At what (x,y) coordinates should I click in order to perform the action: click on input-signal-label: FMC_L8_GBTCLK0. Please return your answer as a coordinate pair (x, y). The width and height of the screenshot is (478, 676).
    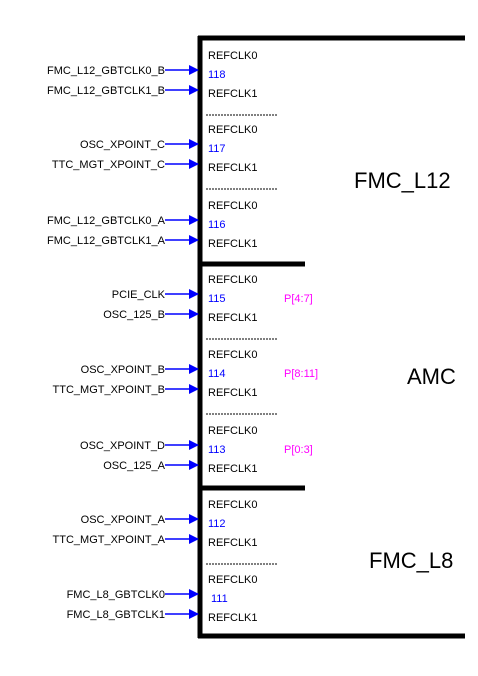
    Looking at the image, I should click on (116, 595).